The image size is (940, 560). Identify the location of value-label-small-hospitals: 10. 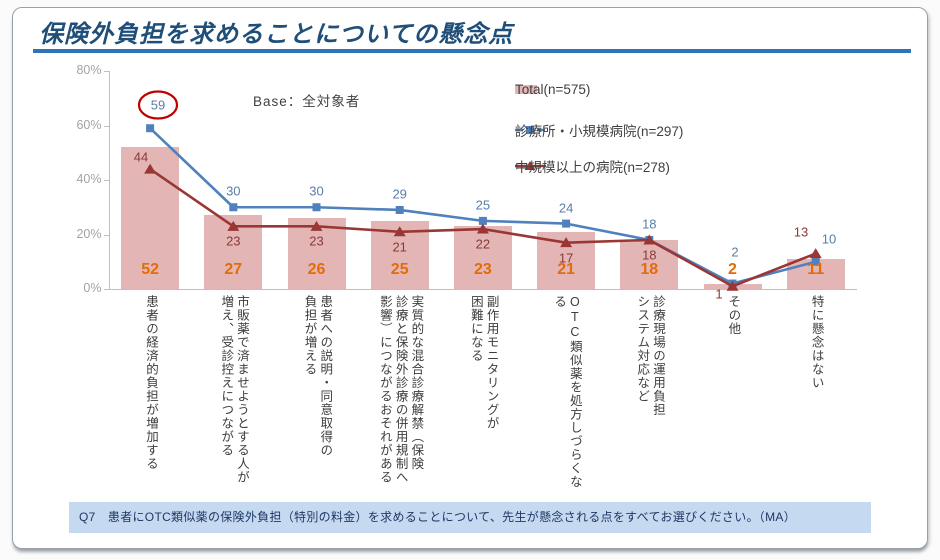
(829, 239).